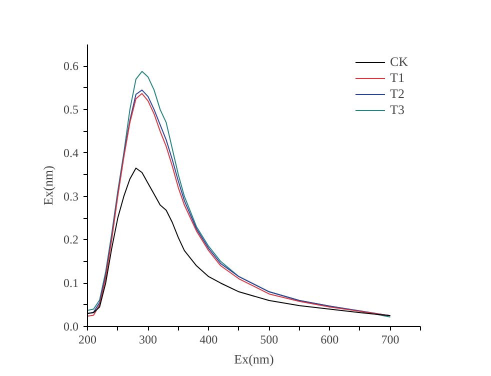 Image resolution: width=491 pixels, height=376 pixels. Describe the element at coordinates (71, 109) in the screenshot. I see `y-tick-label: 0.5` at that location.